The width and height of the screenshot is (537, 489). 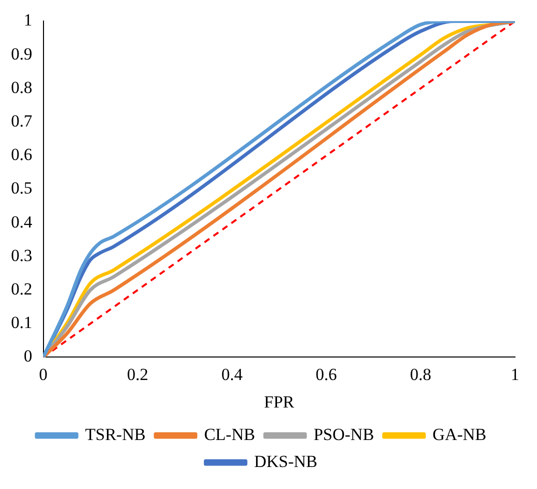 I want to click on legend-label: DKS-NB, so click(x=286, y=461).